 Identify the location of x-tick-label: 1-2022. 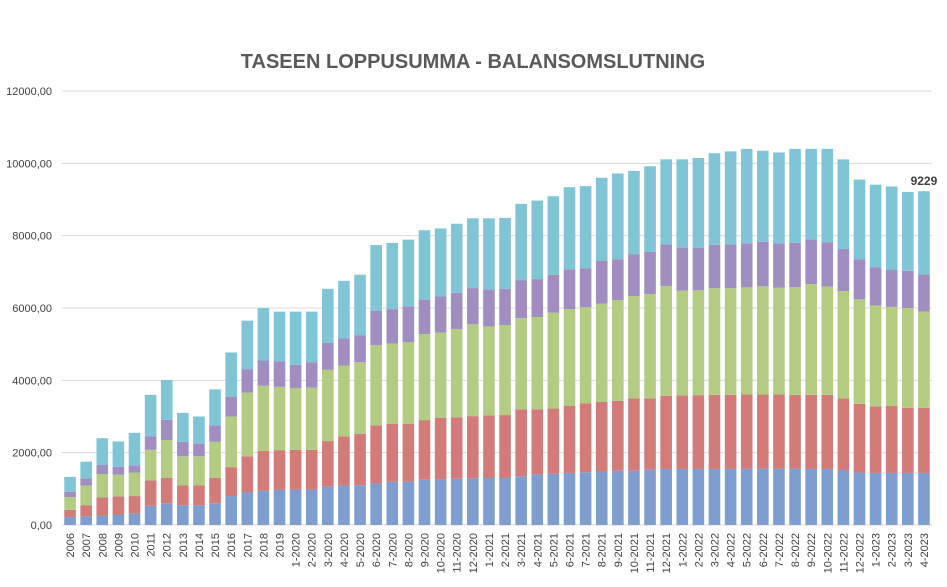
(683, 550).